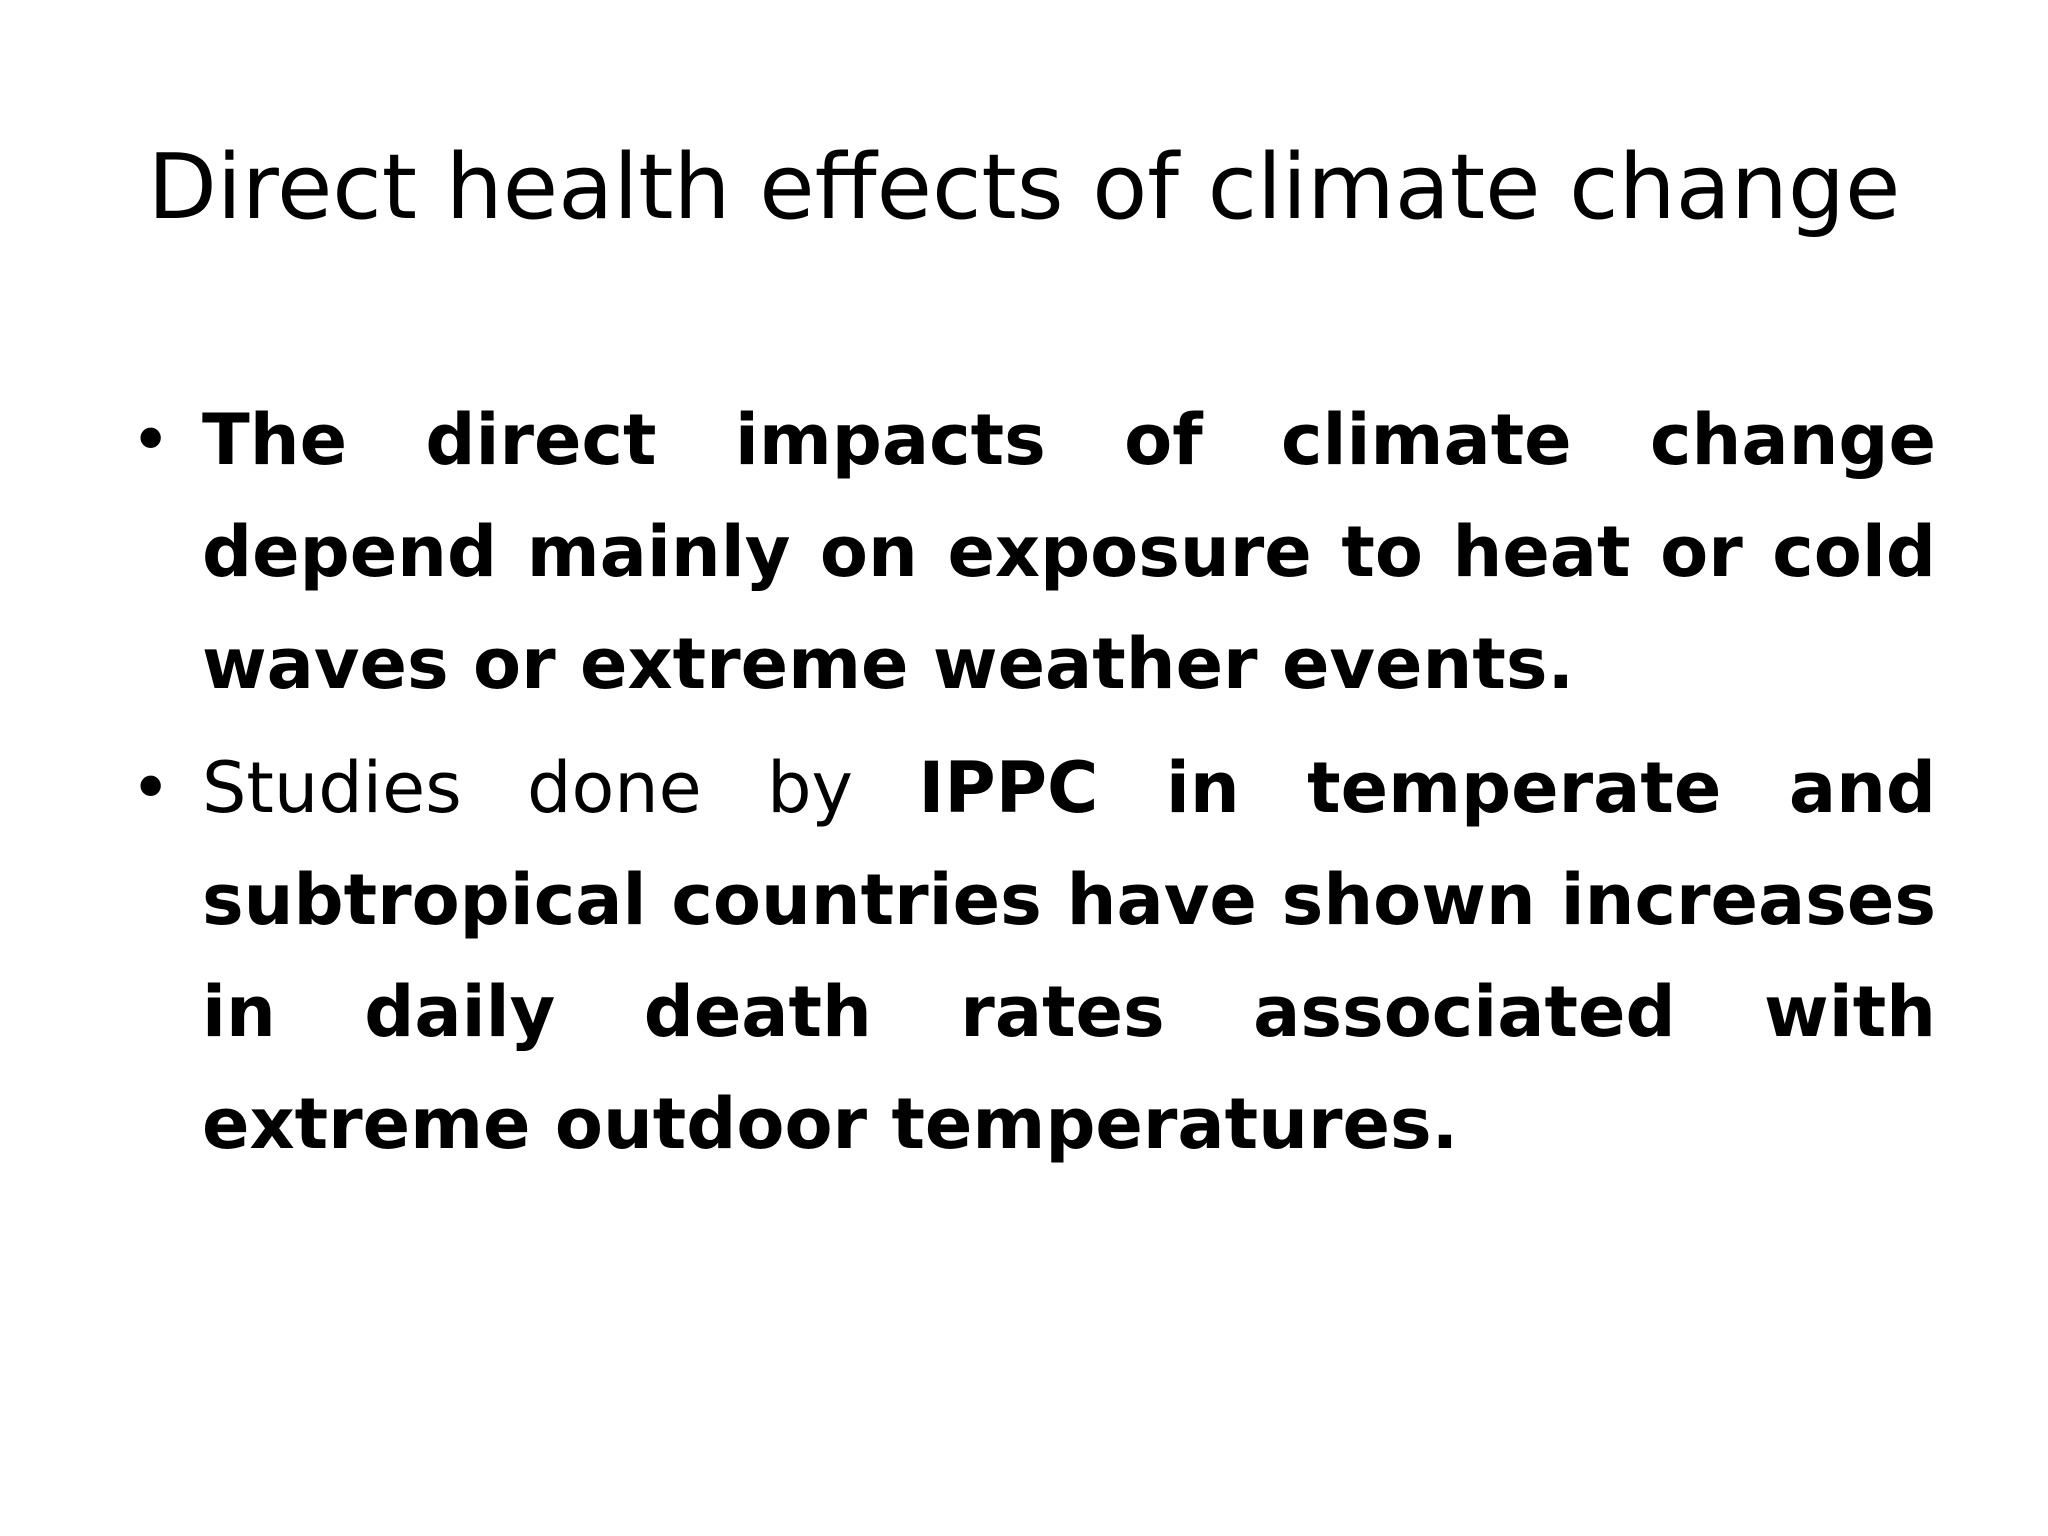  Describe the element at coordinates (560, 788) in the screenshot. I see `bullet-text-normal: Studies done by` at that location.